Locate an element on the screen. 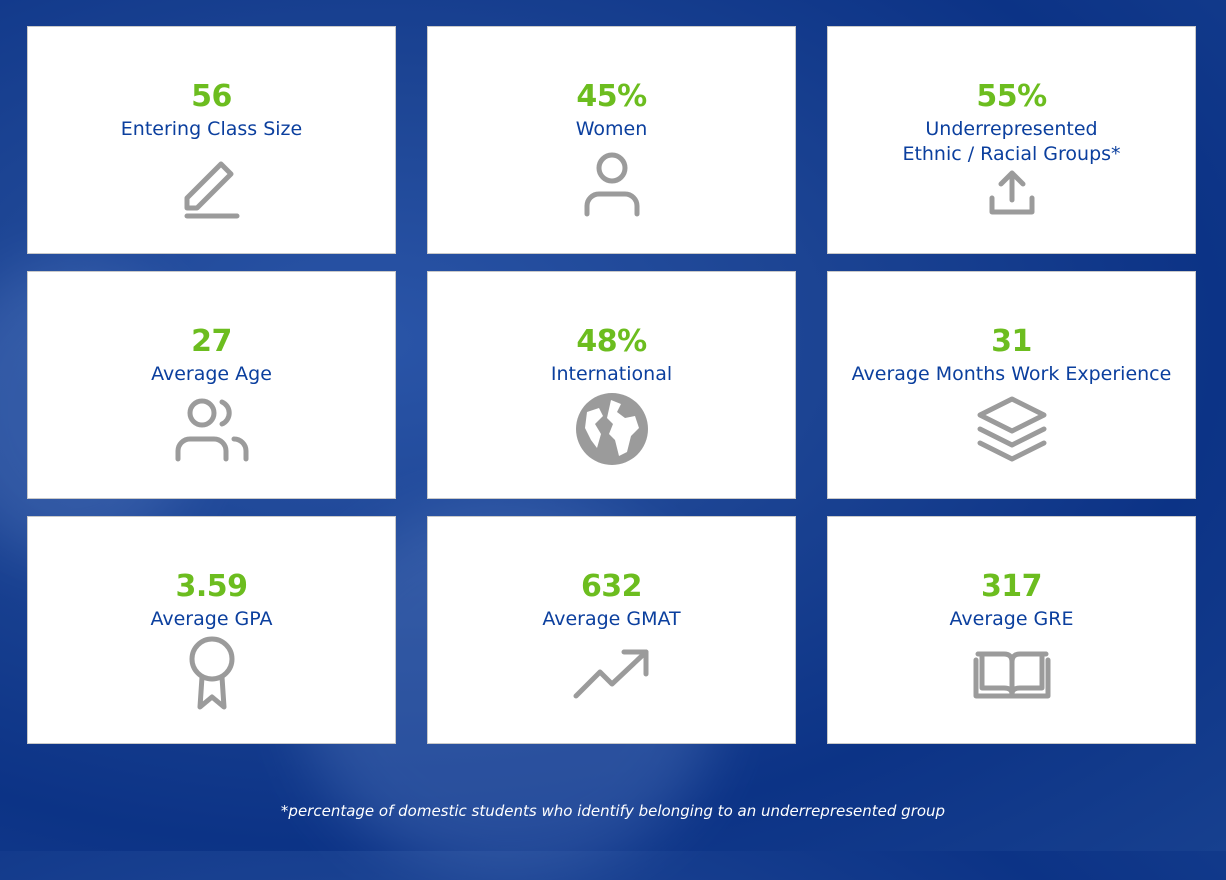 The height and width of the screenshot is (880, 1226). stat-label: International is located at coordinates (611, 374).